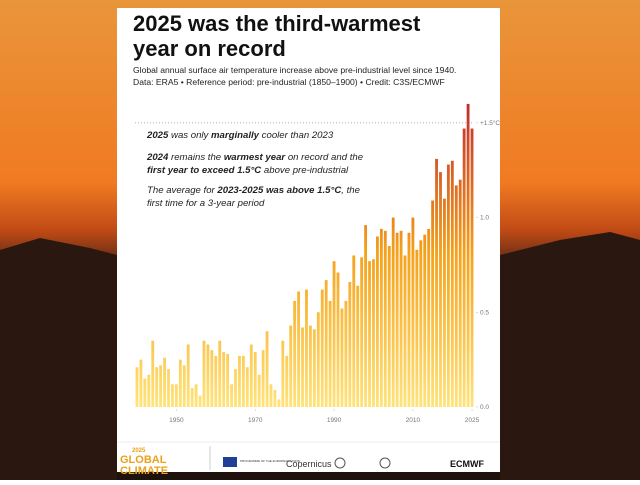  I want to click on annotation-segment: remains the, so click(195, 157).